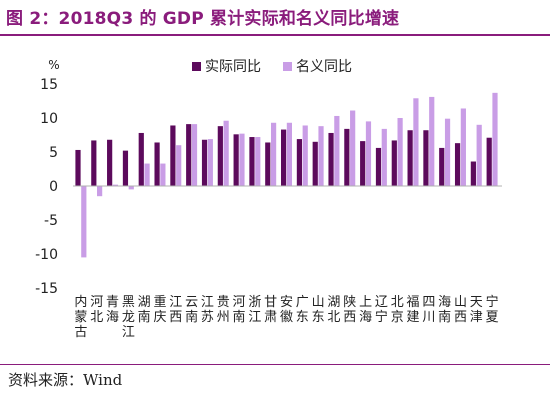  What do you see at coordinates (275, 35) in the screenshot?
I see `title-divider` at bounding box center [275, 35].